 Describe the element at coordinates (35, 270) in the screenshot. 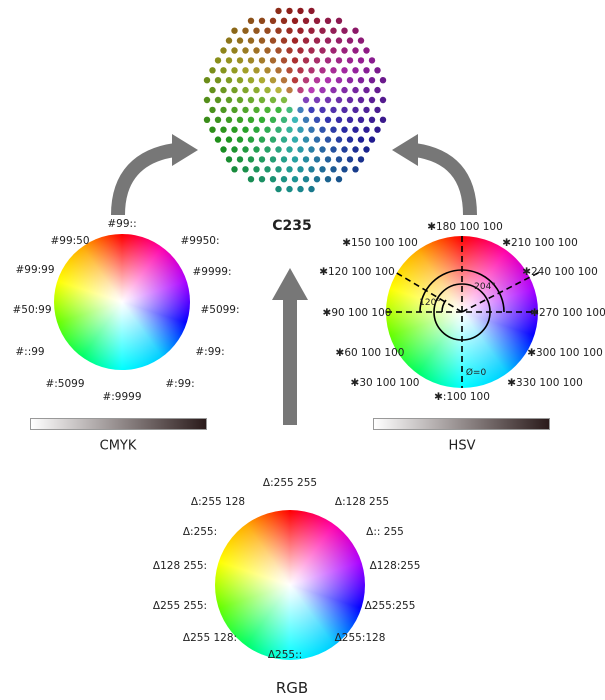

I see `wheel-label: #99:99` at that location.